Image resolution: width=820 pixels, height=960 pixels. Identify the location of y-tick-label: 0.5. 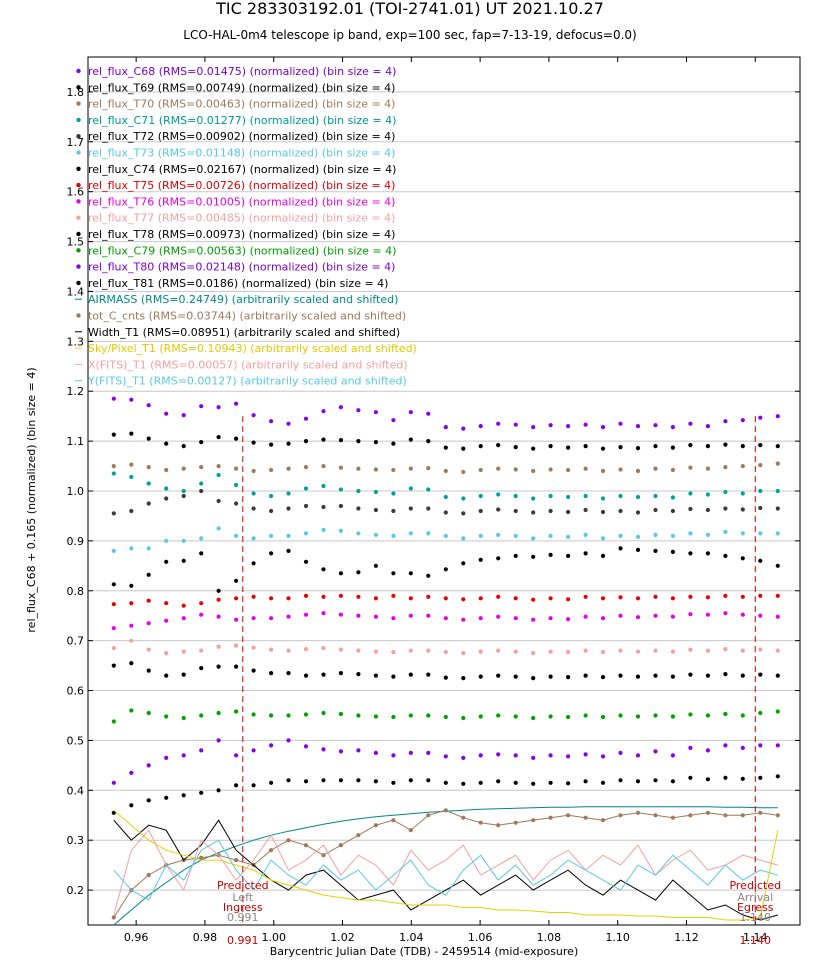
(76, 740).